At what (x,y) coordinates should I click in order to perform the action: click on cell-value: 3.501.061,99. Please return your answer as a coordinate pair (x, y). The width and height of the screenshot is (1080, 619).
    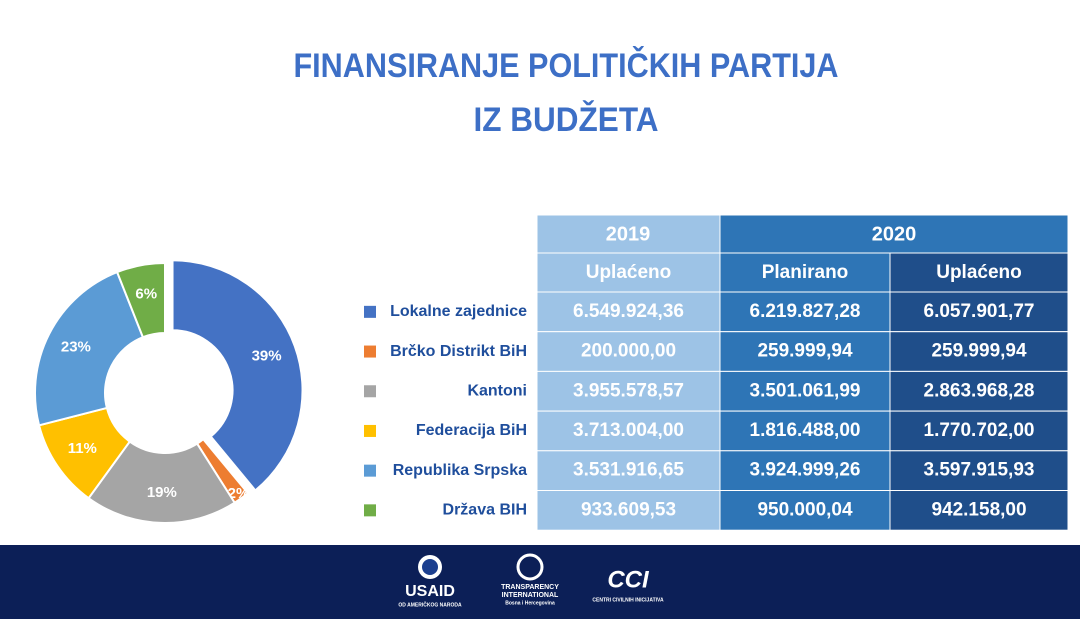
    Looking at the image, I should click on (805, 390).